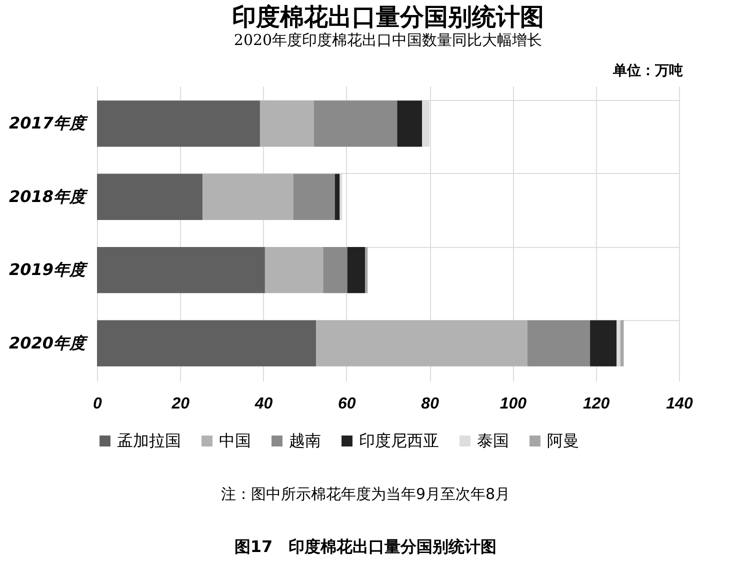  Describe the element at coordinates (149, 440) in the screenshot. I see `legend-label: 孟加拉国` at that location.